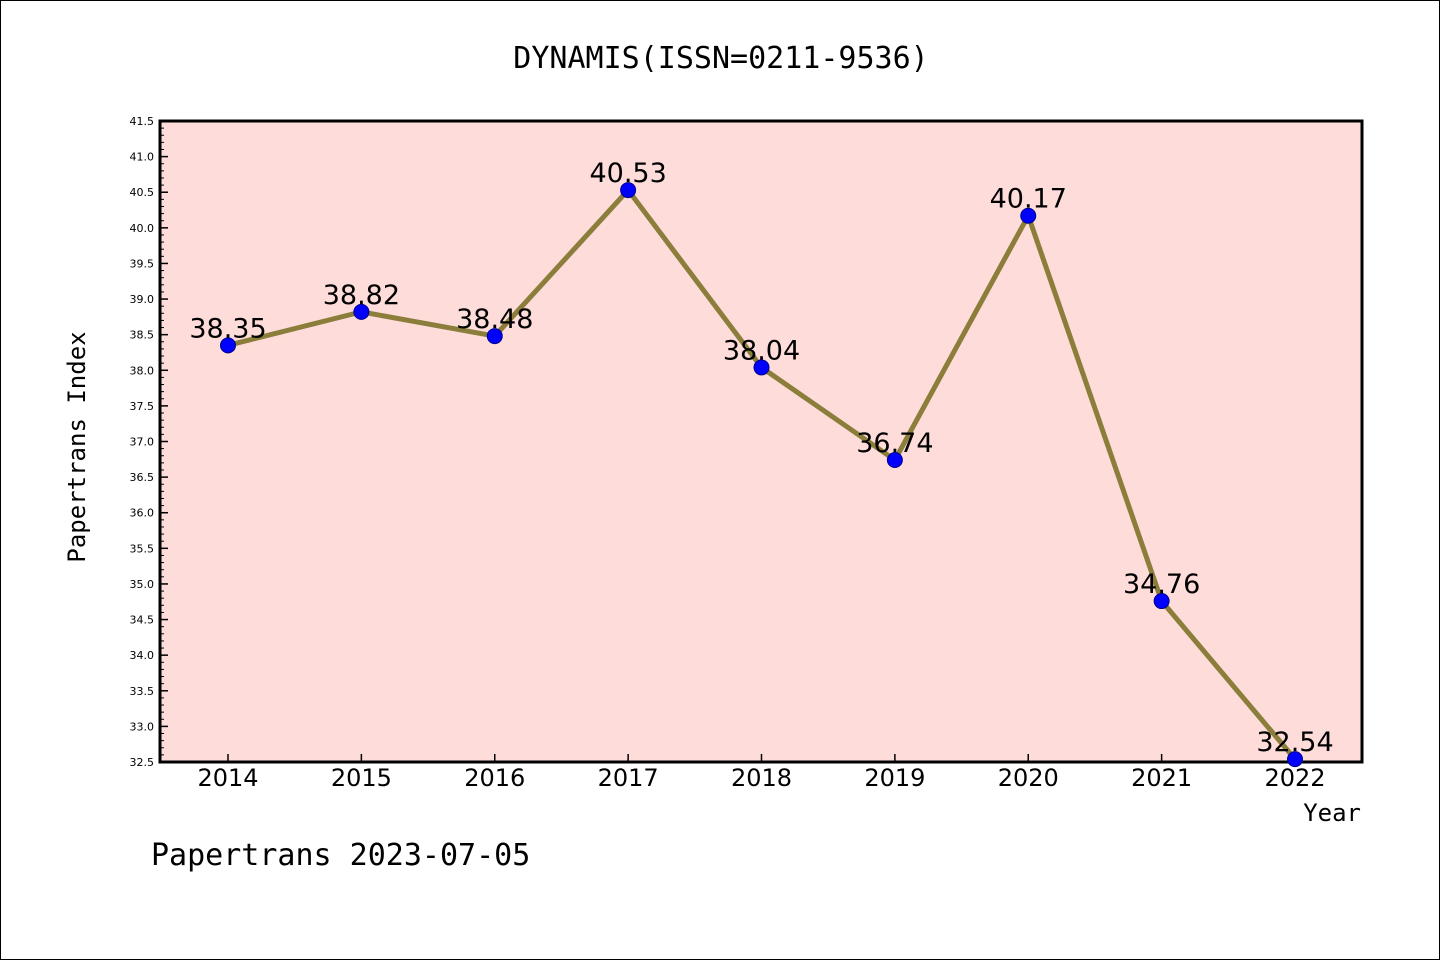 The image size is (1440, 960). I want to click on x-tick-label: 2020, so click(1028, 778).